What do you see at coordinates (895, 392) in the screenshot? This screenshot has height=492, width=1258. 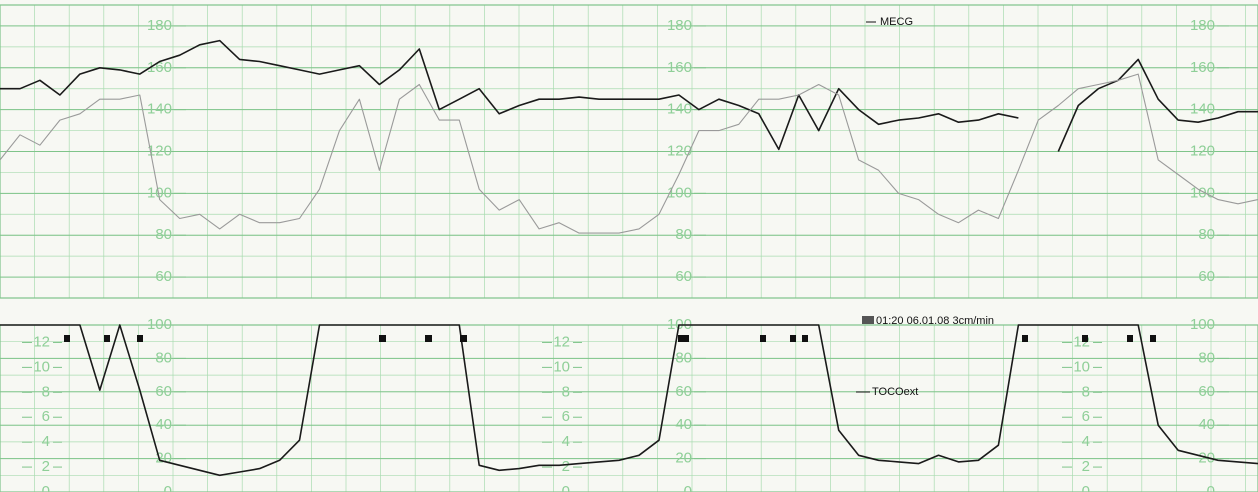 I see `legend-label: TOCOext` at bounding box center [895, 392].